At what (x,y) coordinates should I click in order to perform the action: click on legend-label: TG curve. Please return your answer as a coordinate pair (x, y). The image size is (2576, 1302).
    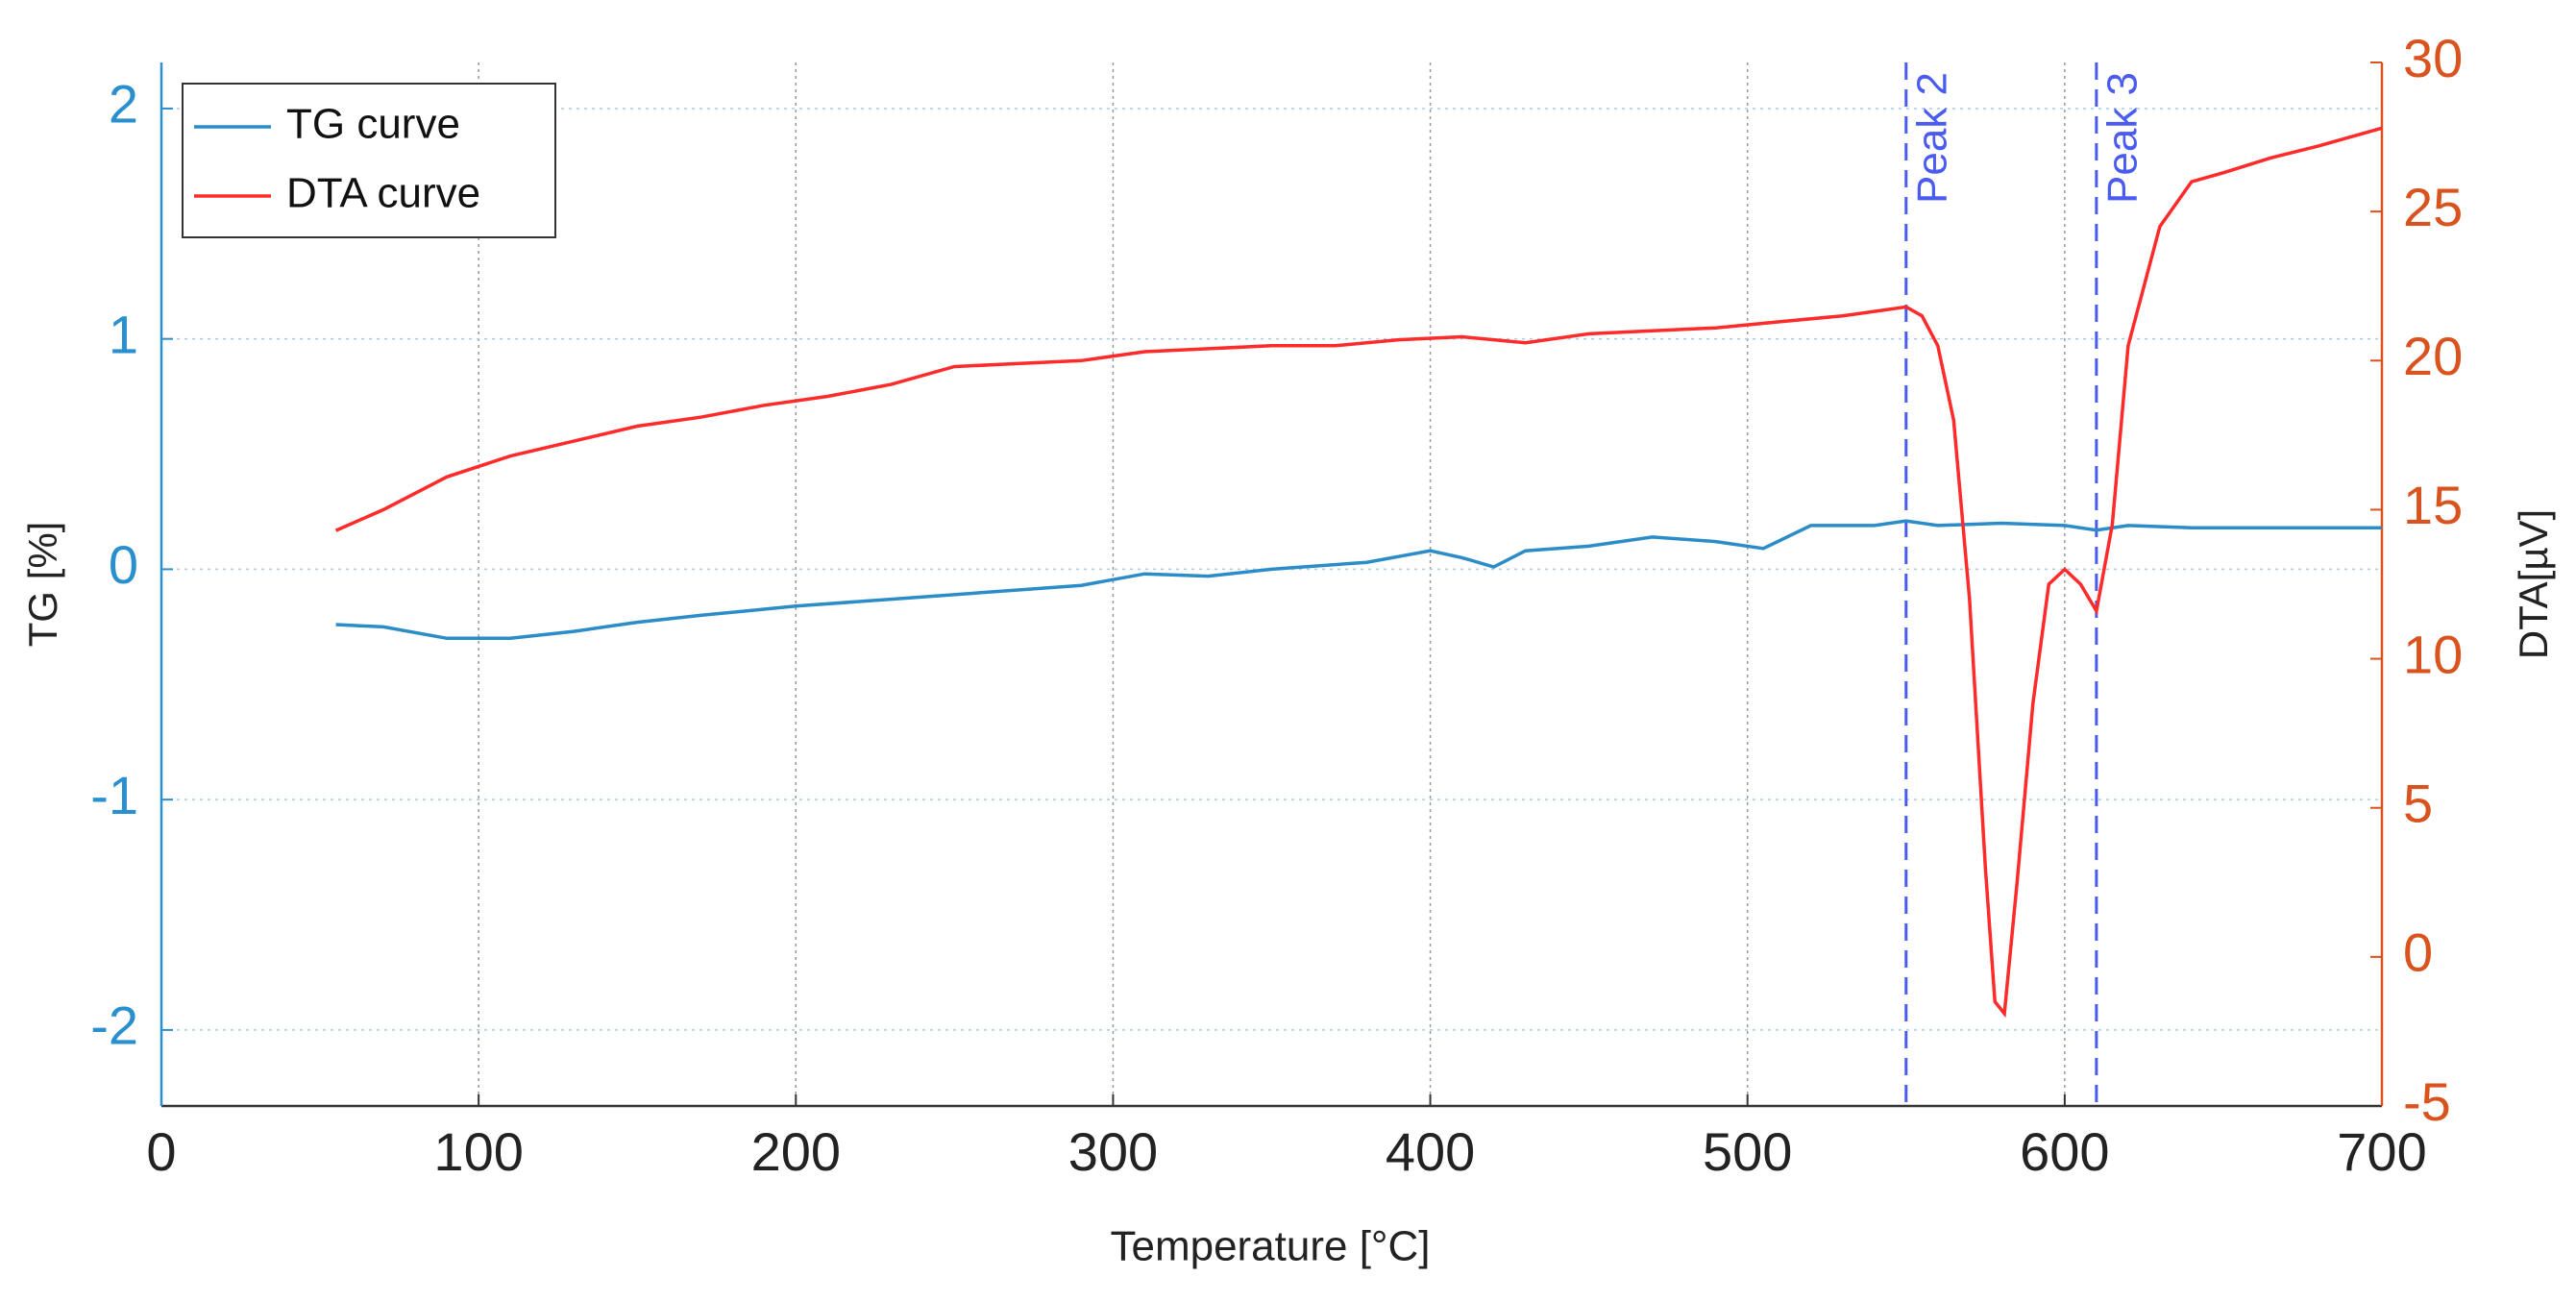
    Looking at the image, I should click on (373, 124).